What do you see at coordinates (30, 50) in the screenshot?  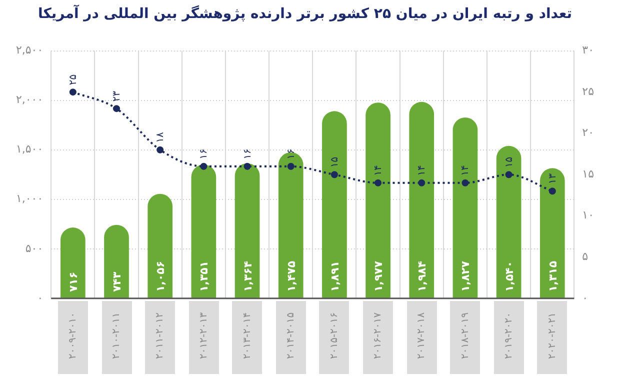 I see `y-tick-label: ۲,۵۰۰` at bounding box center [30, 50].